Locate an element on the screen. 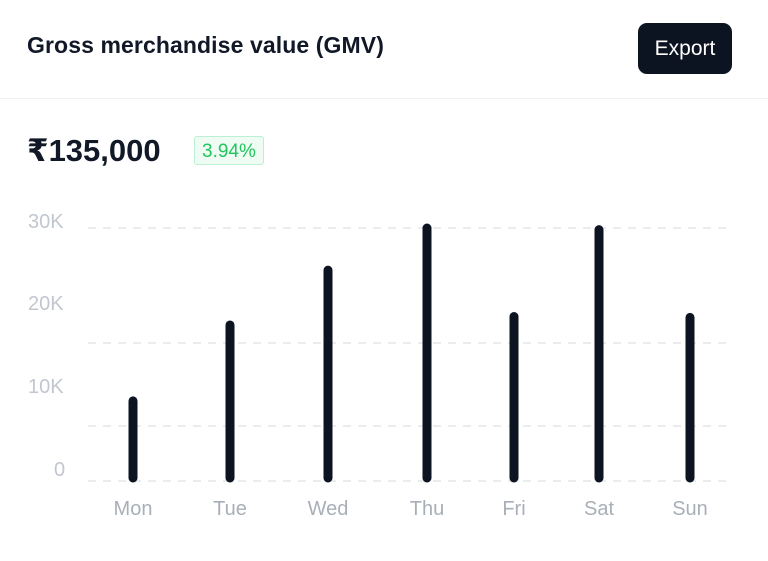  x-tick-label: Wed is located at coordinates (328, 509).